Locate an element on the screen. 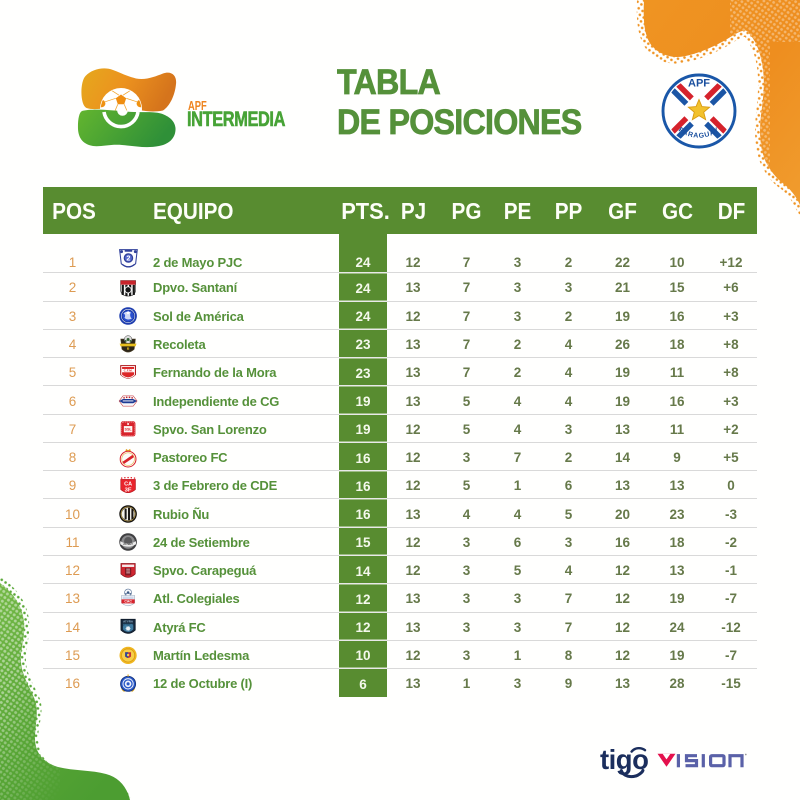  svg-text: 2 is located at coordinates (128, 258).